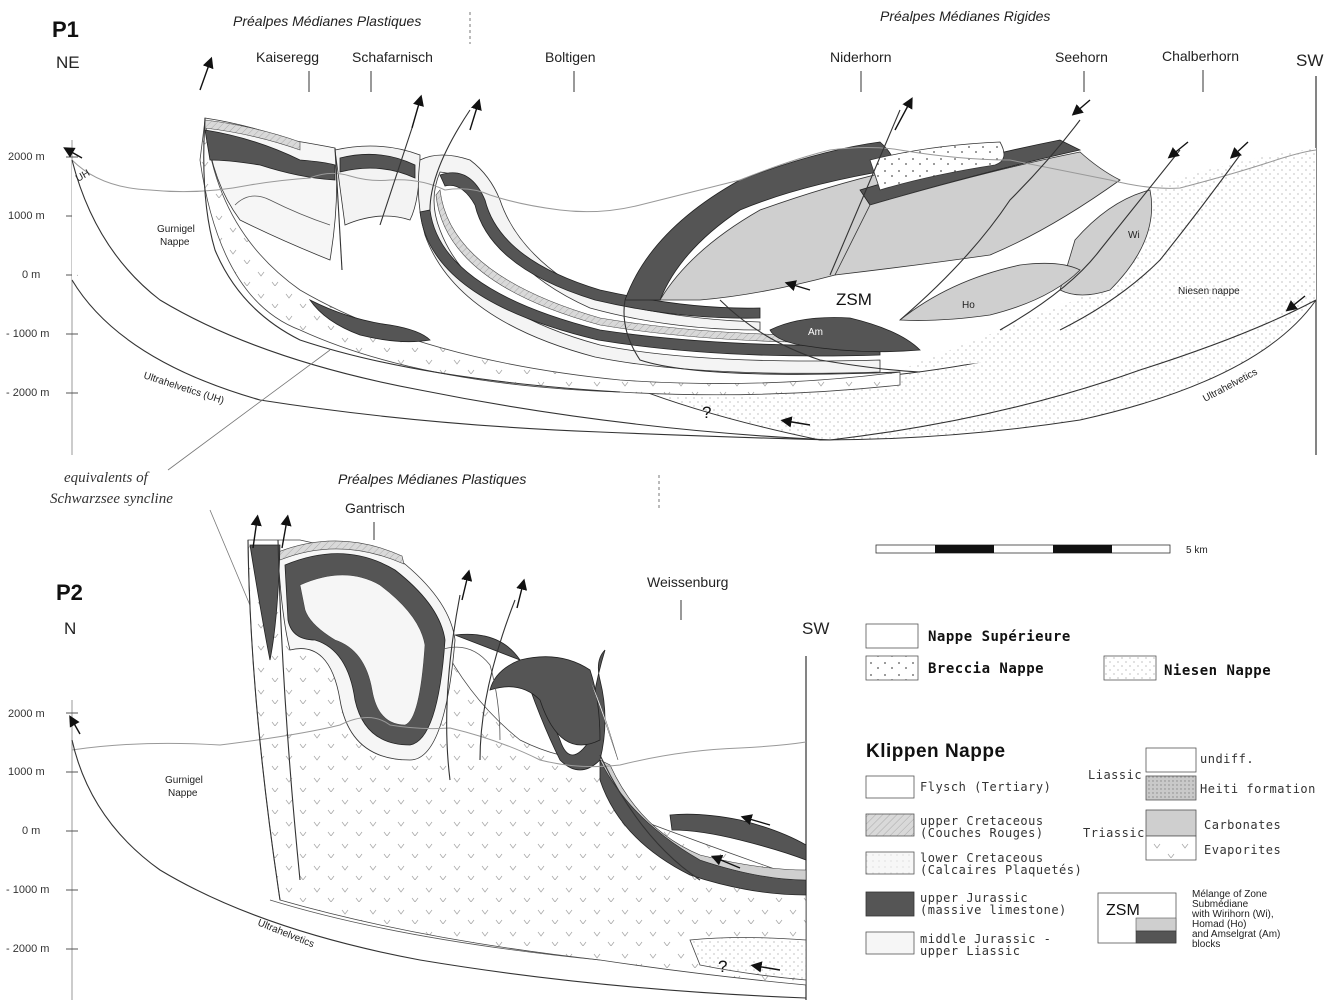 The image size is (1338, 1005). What do you see at coordinates (1242, 825) in the screenshot?
I see `legend-carbonates: Carbonates` at bounding box center [1242, 825].